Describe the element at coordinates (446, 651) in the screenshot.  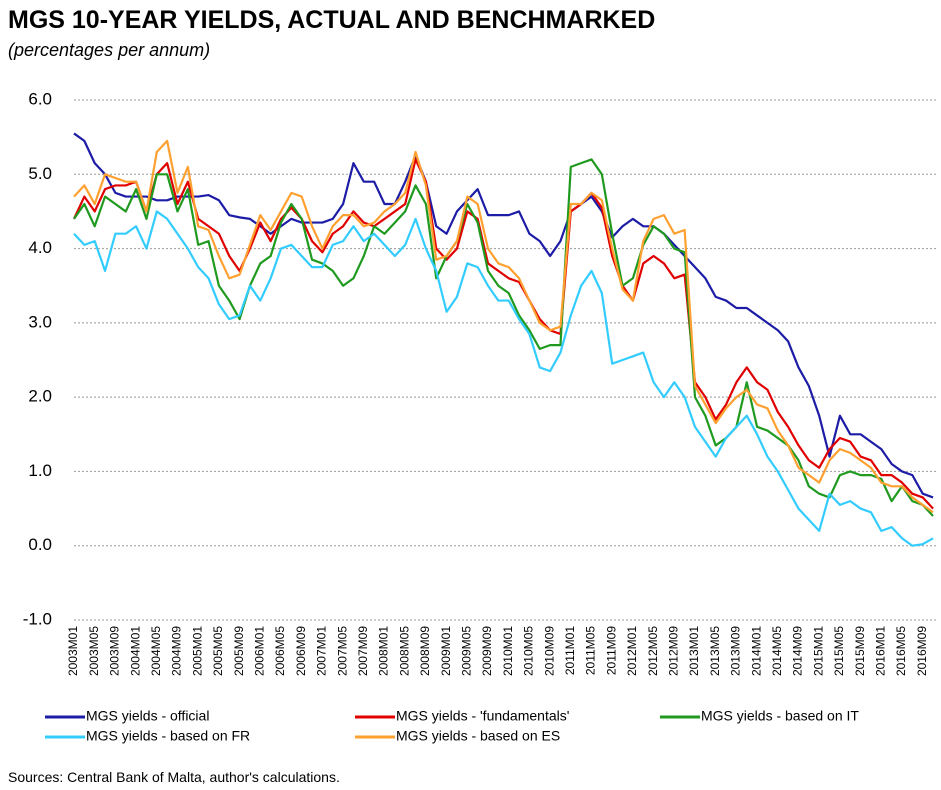
I see `x-tick-label: 2009M01` at that location.